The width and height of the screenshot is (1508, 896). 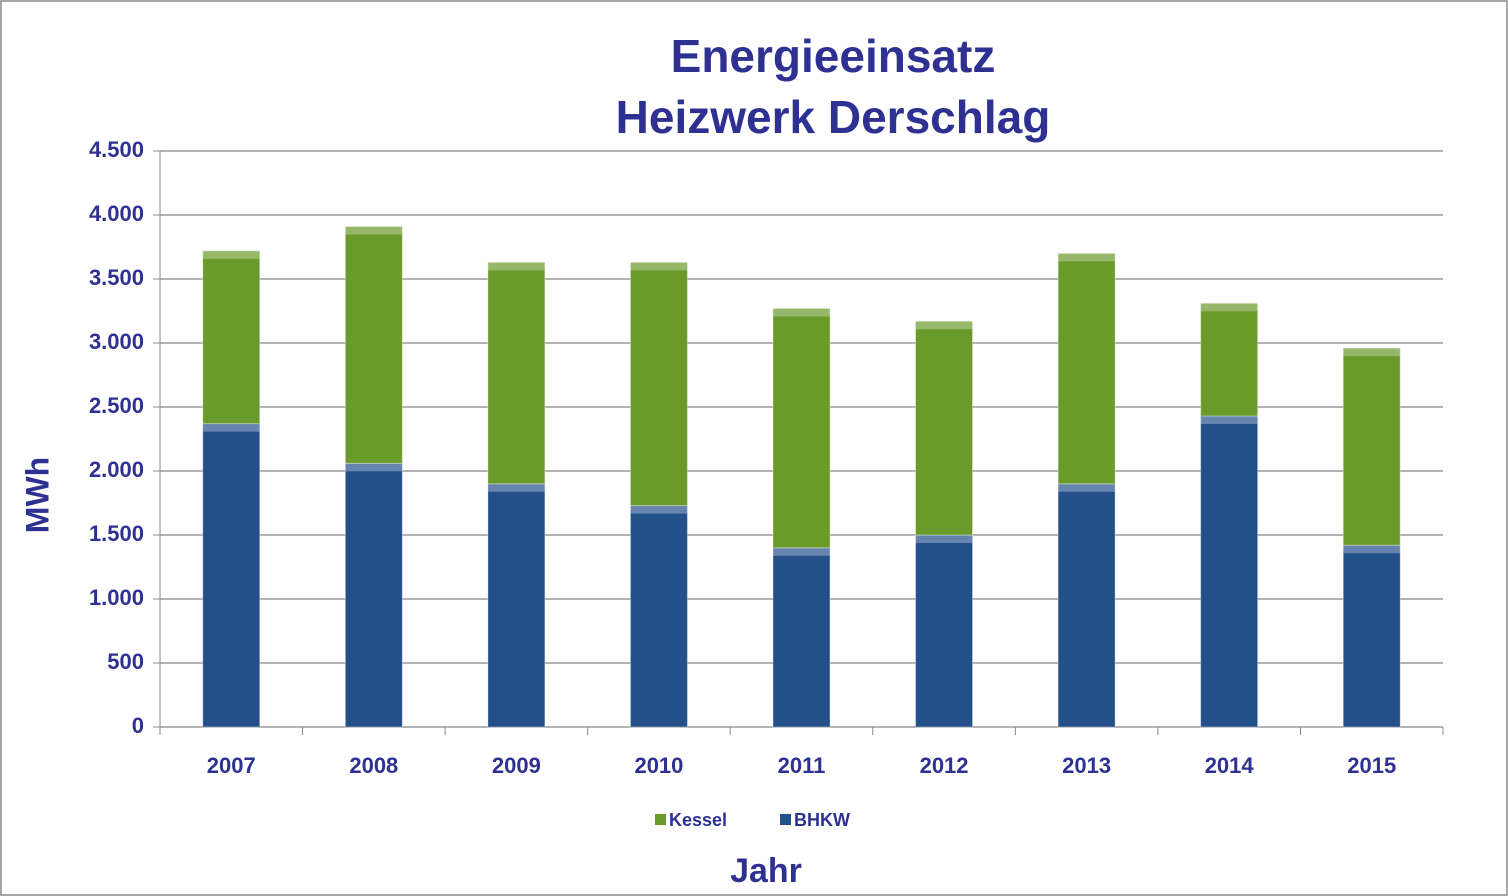 I want to click on legend-label: Kessel, so click(x=698, y=820).